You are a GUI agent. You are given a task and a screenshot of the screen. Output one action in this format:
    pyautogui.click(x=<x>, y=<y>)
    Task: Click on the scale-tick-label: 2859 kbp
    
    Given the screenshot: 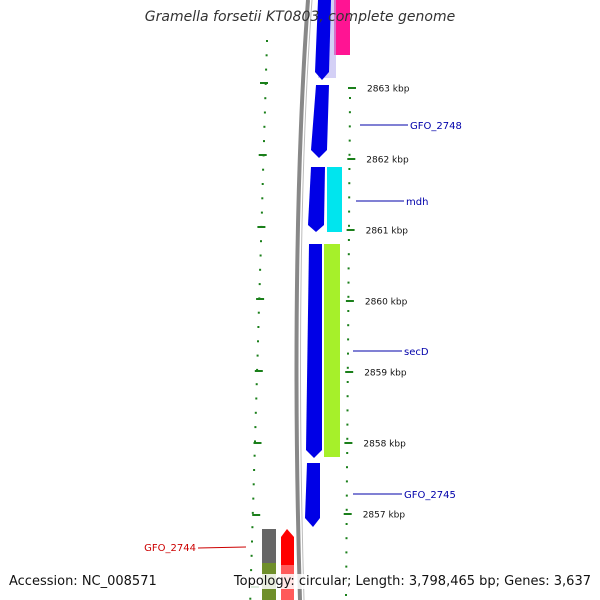 What is the action you would take?
    pyautogui.click(x=385, y=374)
    